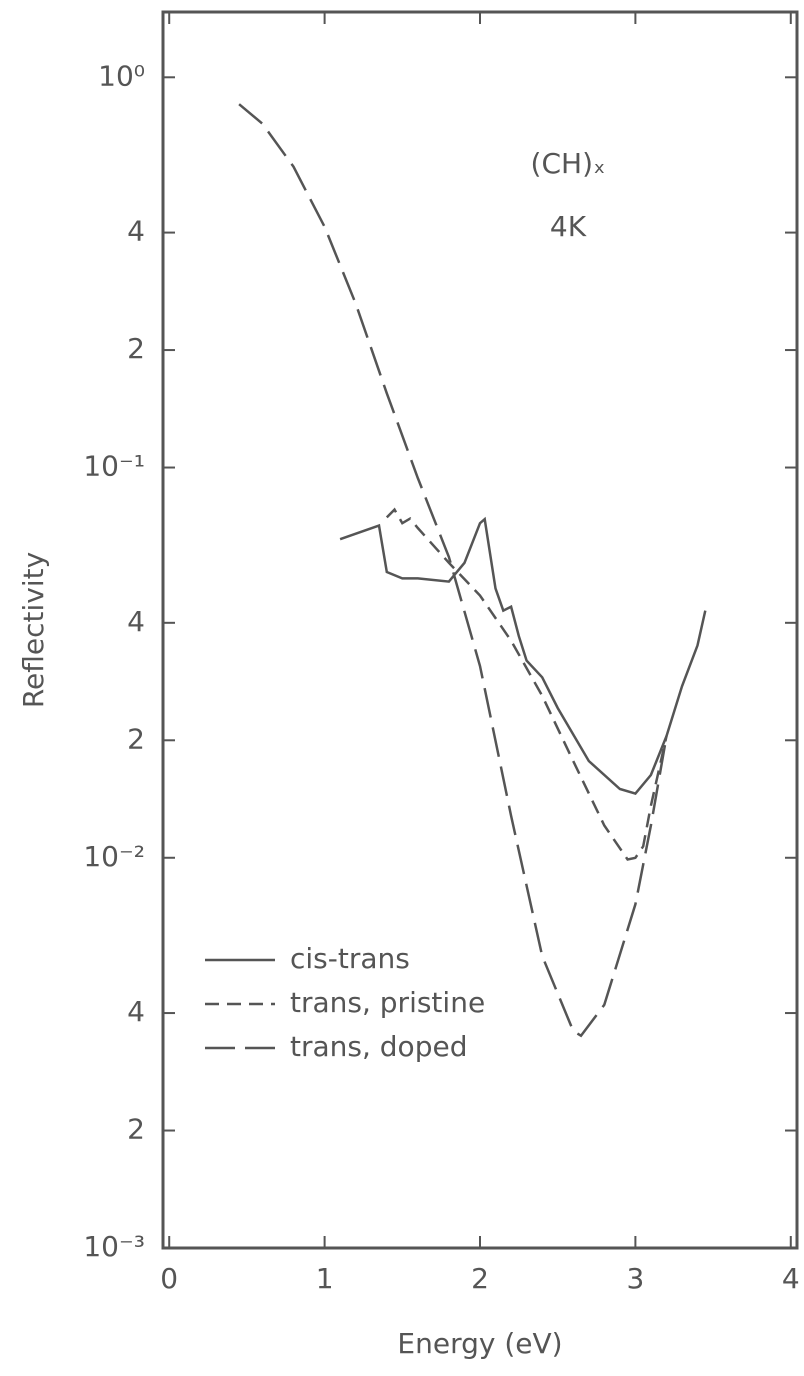 The width and height of the screenshot is (804, 1376). I want to click on y-tick-label: 10⁻³, so click(114, 1246).